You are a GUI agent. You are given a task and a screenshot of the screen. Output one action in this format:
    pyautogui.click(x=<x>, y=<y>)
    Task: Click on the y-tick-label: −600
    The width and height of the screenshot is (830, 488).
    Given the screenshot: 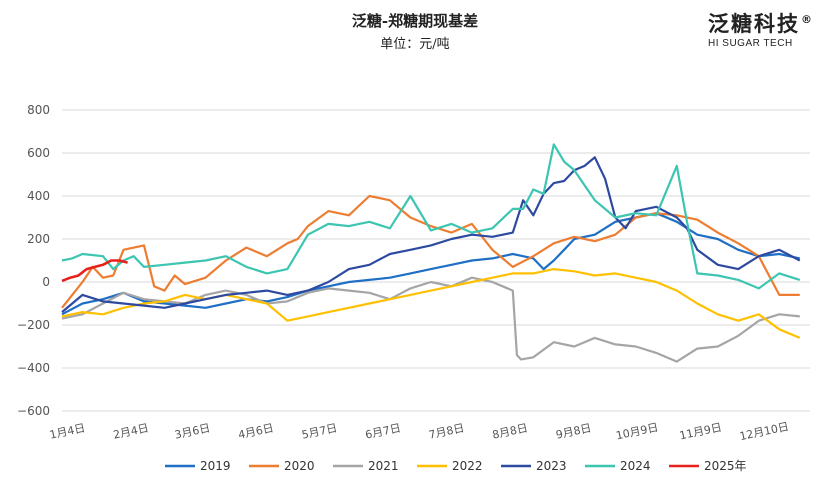 What is the action you would take?
    pyautogui.click(x=33, y=411)
    